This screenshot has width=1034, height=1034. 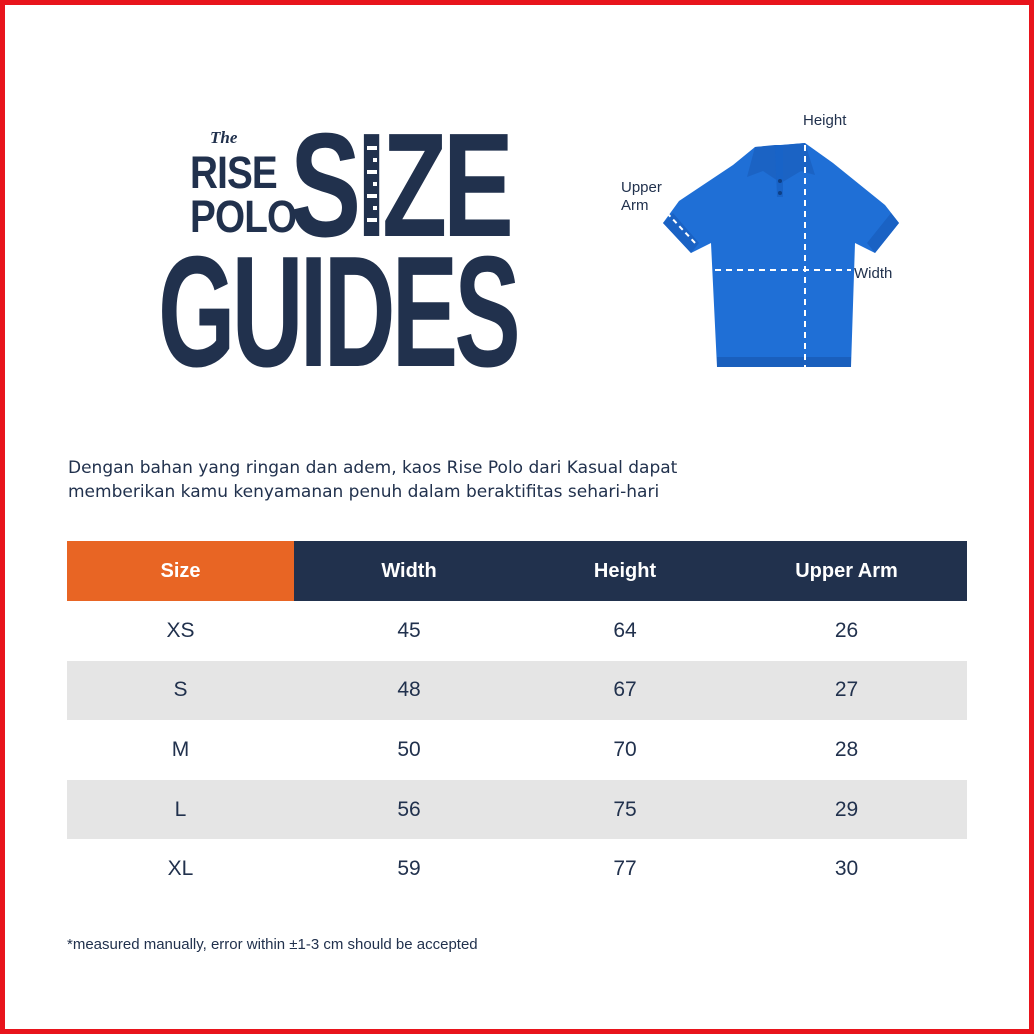 I want to click on title-brand: RISE POLO, so click(x=243, y=194).